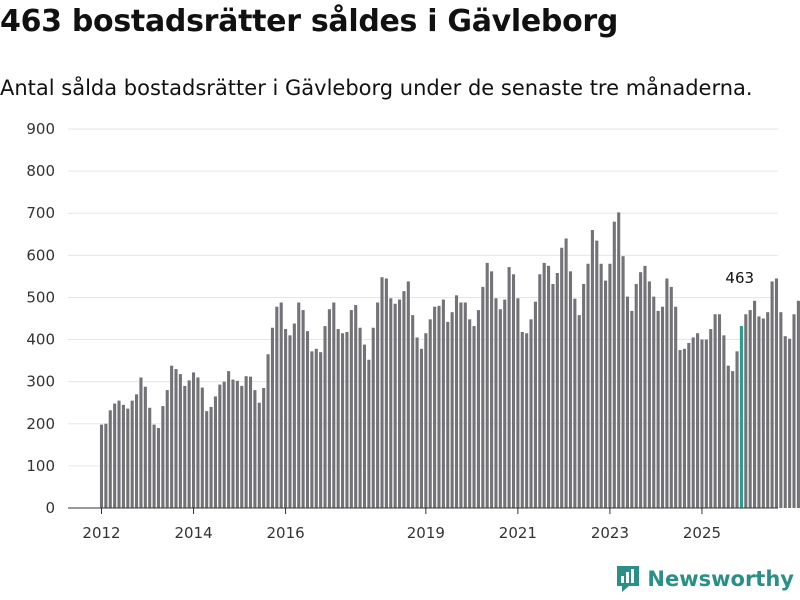 This screenshot has height=600, width=800. Describe the element at coordinates (285, 532) in the screenshot. I see `x-tick-label: 2016` at that location.